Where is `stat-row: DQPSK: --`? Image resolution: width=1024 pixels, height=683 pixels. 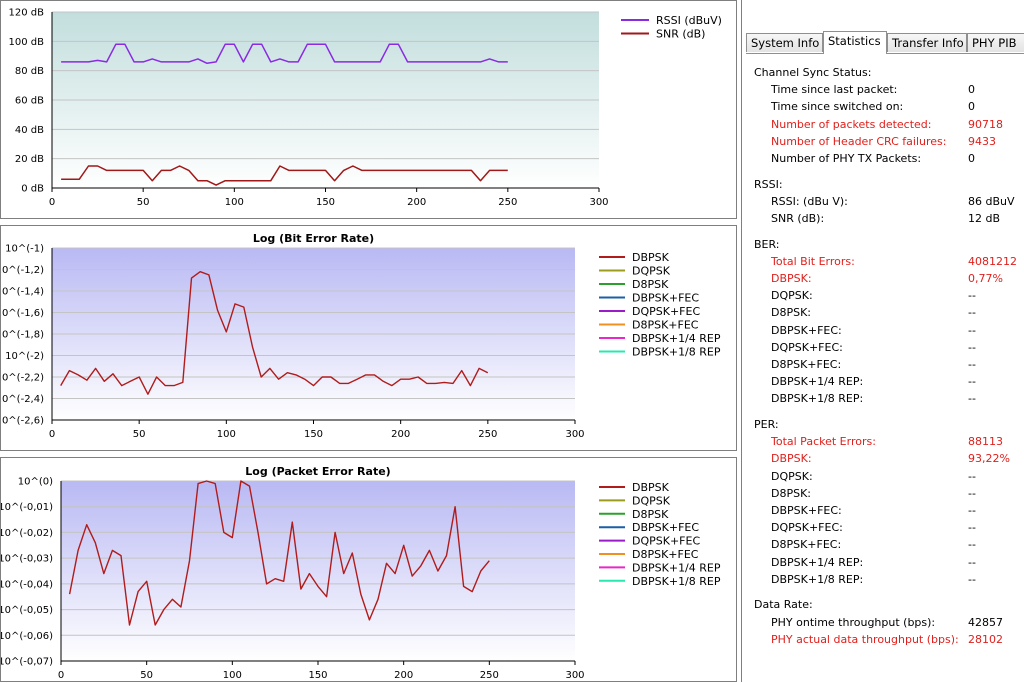
stat-row: DQPSK: -- is located at coordinates (873, 296).